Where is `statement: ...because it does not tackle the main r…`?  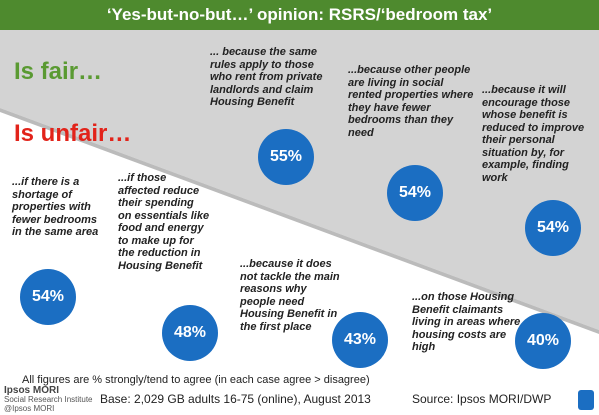
statement: ...because it does not tackle the main r… is located at coordinates (290, 295).